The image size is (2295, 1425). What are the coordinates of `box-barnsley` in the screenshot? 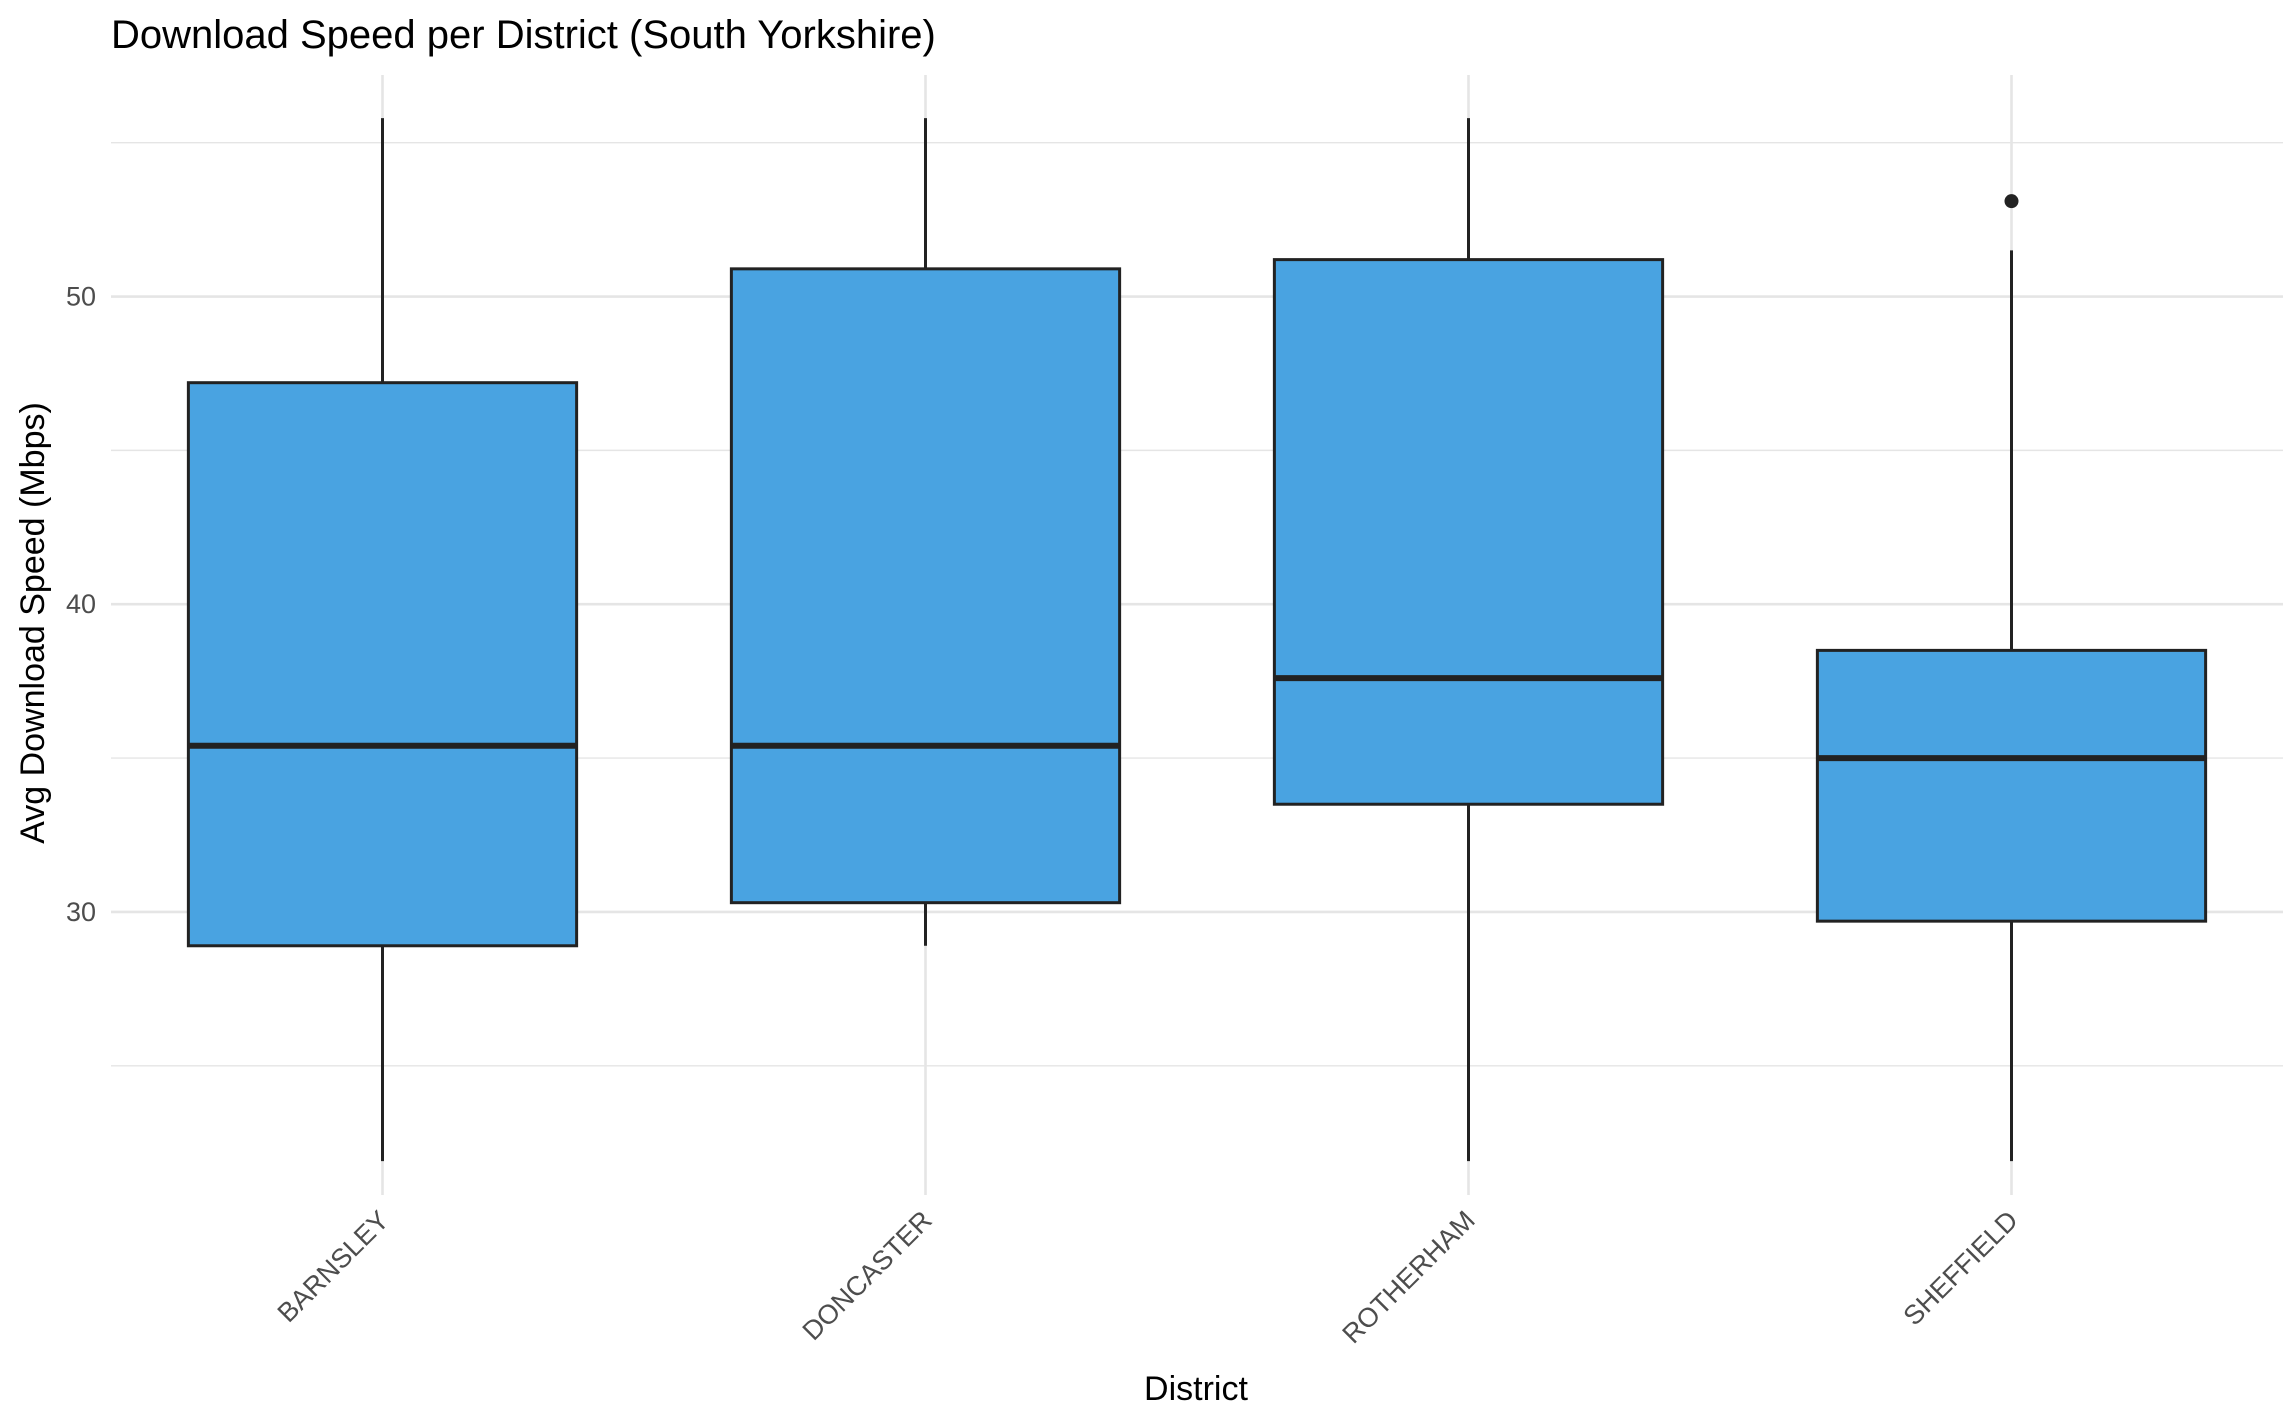 It's located at (382, 640).